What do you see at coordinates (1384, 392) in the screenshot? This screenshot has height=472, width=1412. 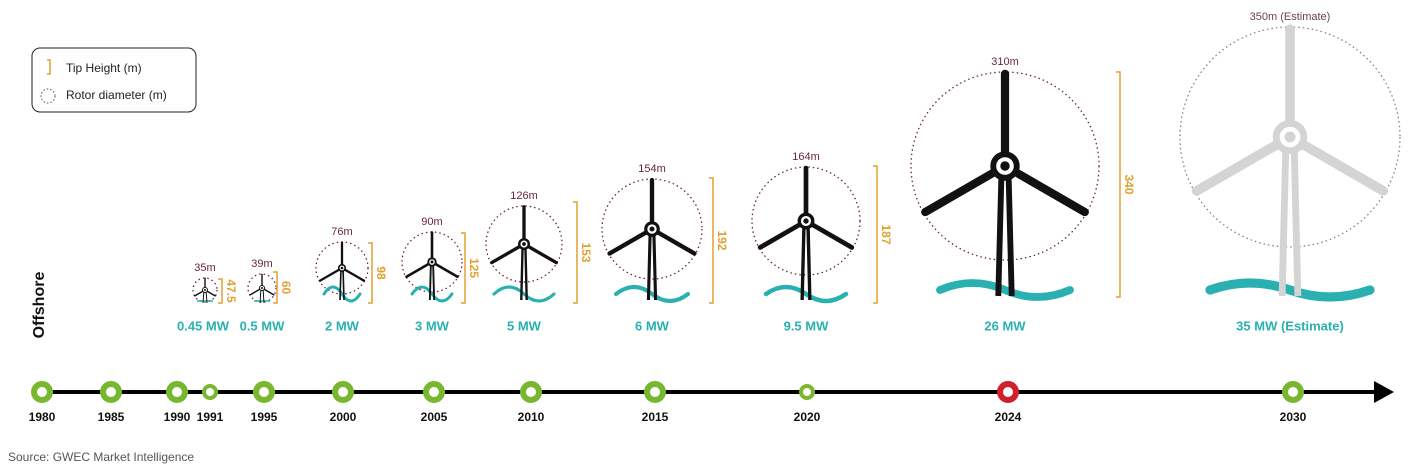 I see `timeline-arrow` at bounding box center [1384, 392].